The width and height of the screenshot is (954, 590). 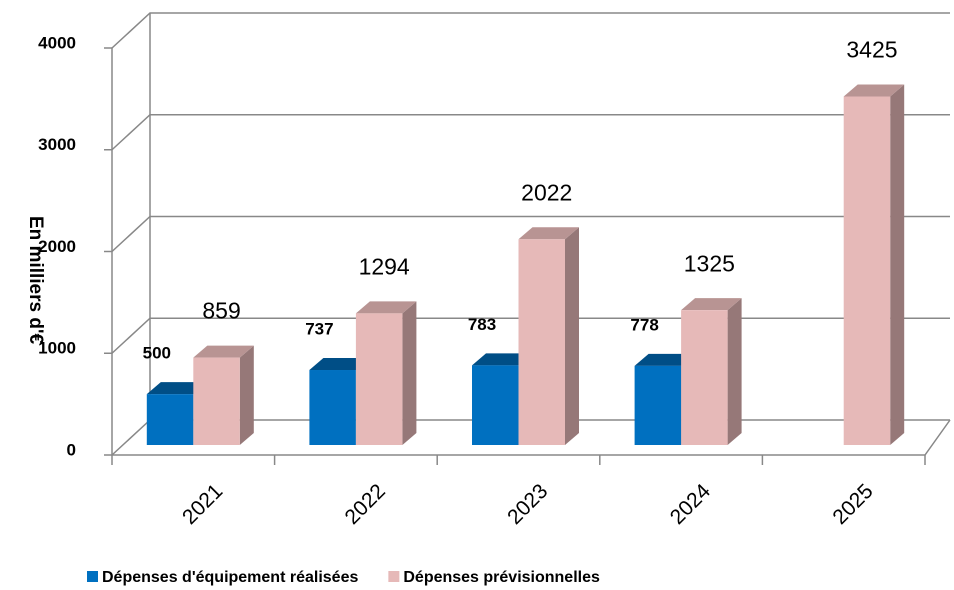 What do you see at coordinates (157, 353) in the screenshot?
I see `data-label: 500` at bounding box center [157, 353].